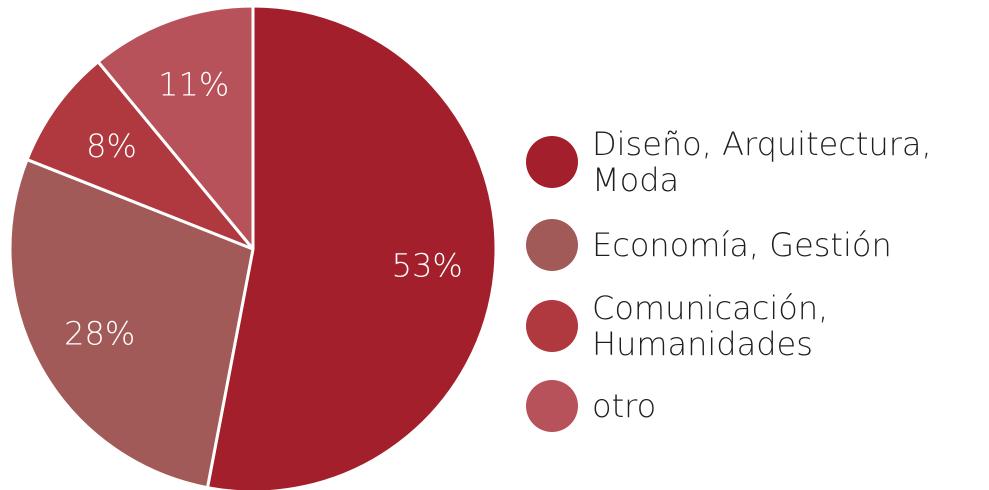 The width and height of the screenshot is (989, 490). I want to click on legend-label-otro: otro, so click(624, 406).